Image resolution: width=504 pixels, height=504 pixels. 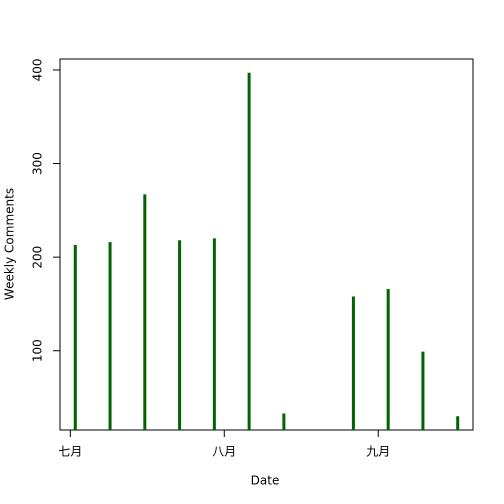 I want to click on y-tick-label: 100, so click(x=38, y=350).